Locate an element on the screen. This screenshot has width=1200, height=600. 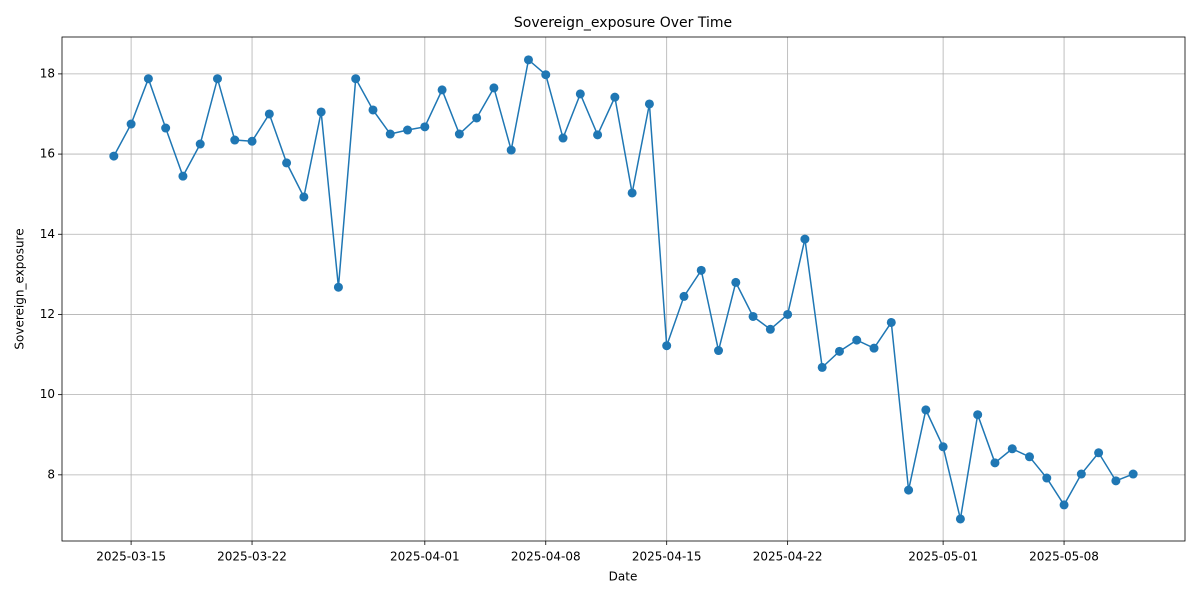
x-tick-label: 2025-03-15 is located at coordinates (131, 557).